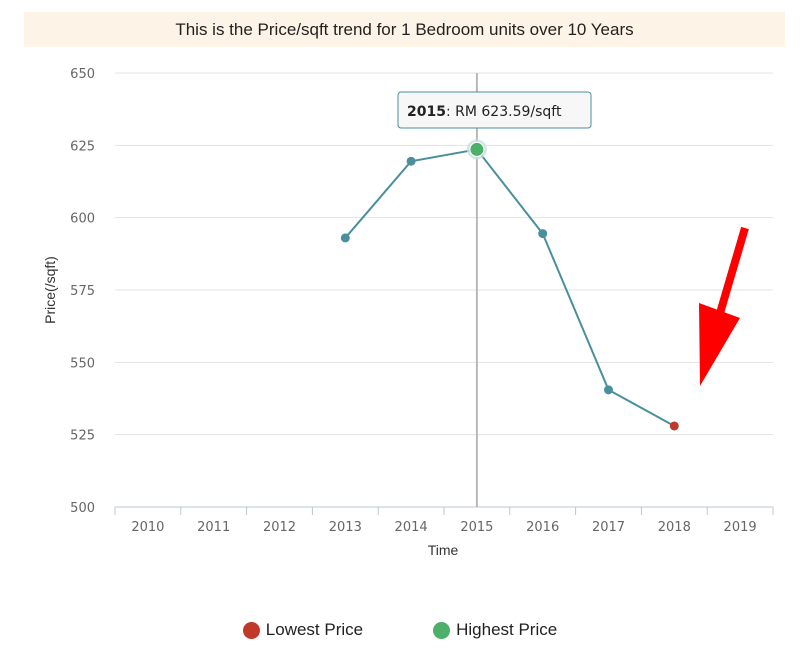  I want to click on x-tick-label: 2012, so click(279, 527).